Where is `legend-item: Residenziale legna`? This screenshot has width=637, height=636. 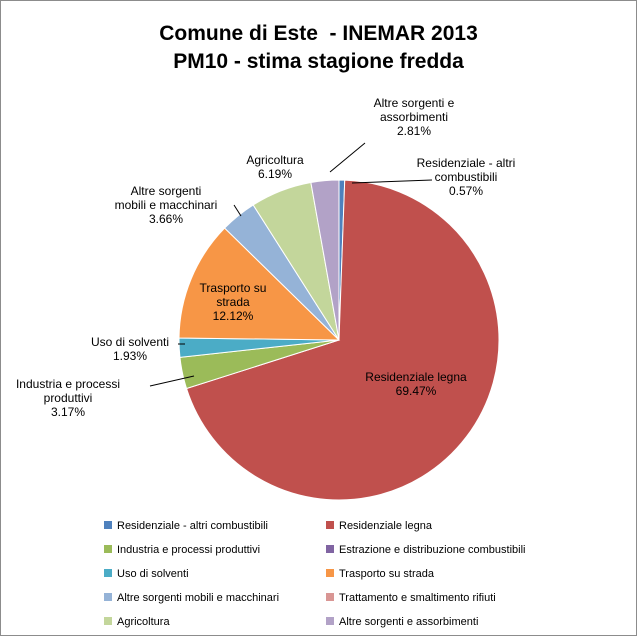
legend-item: Residenziale legna is located at coordinates (379, 526).